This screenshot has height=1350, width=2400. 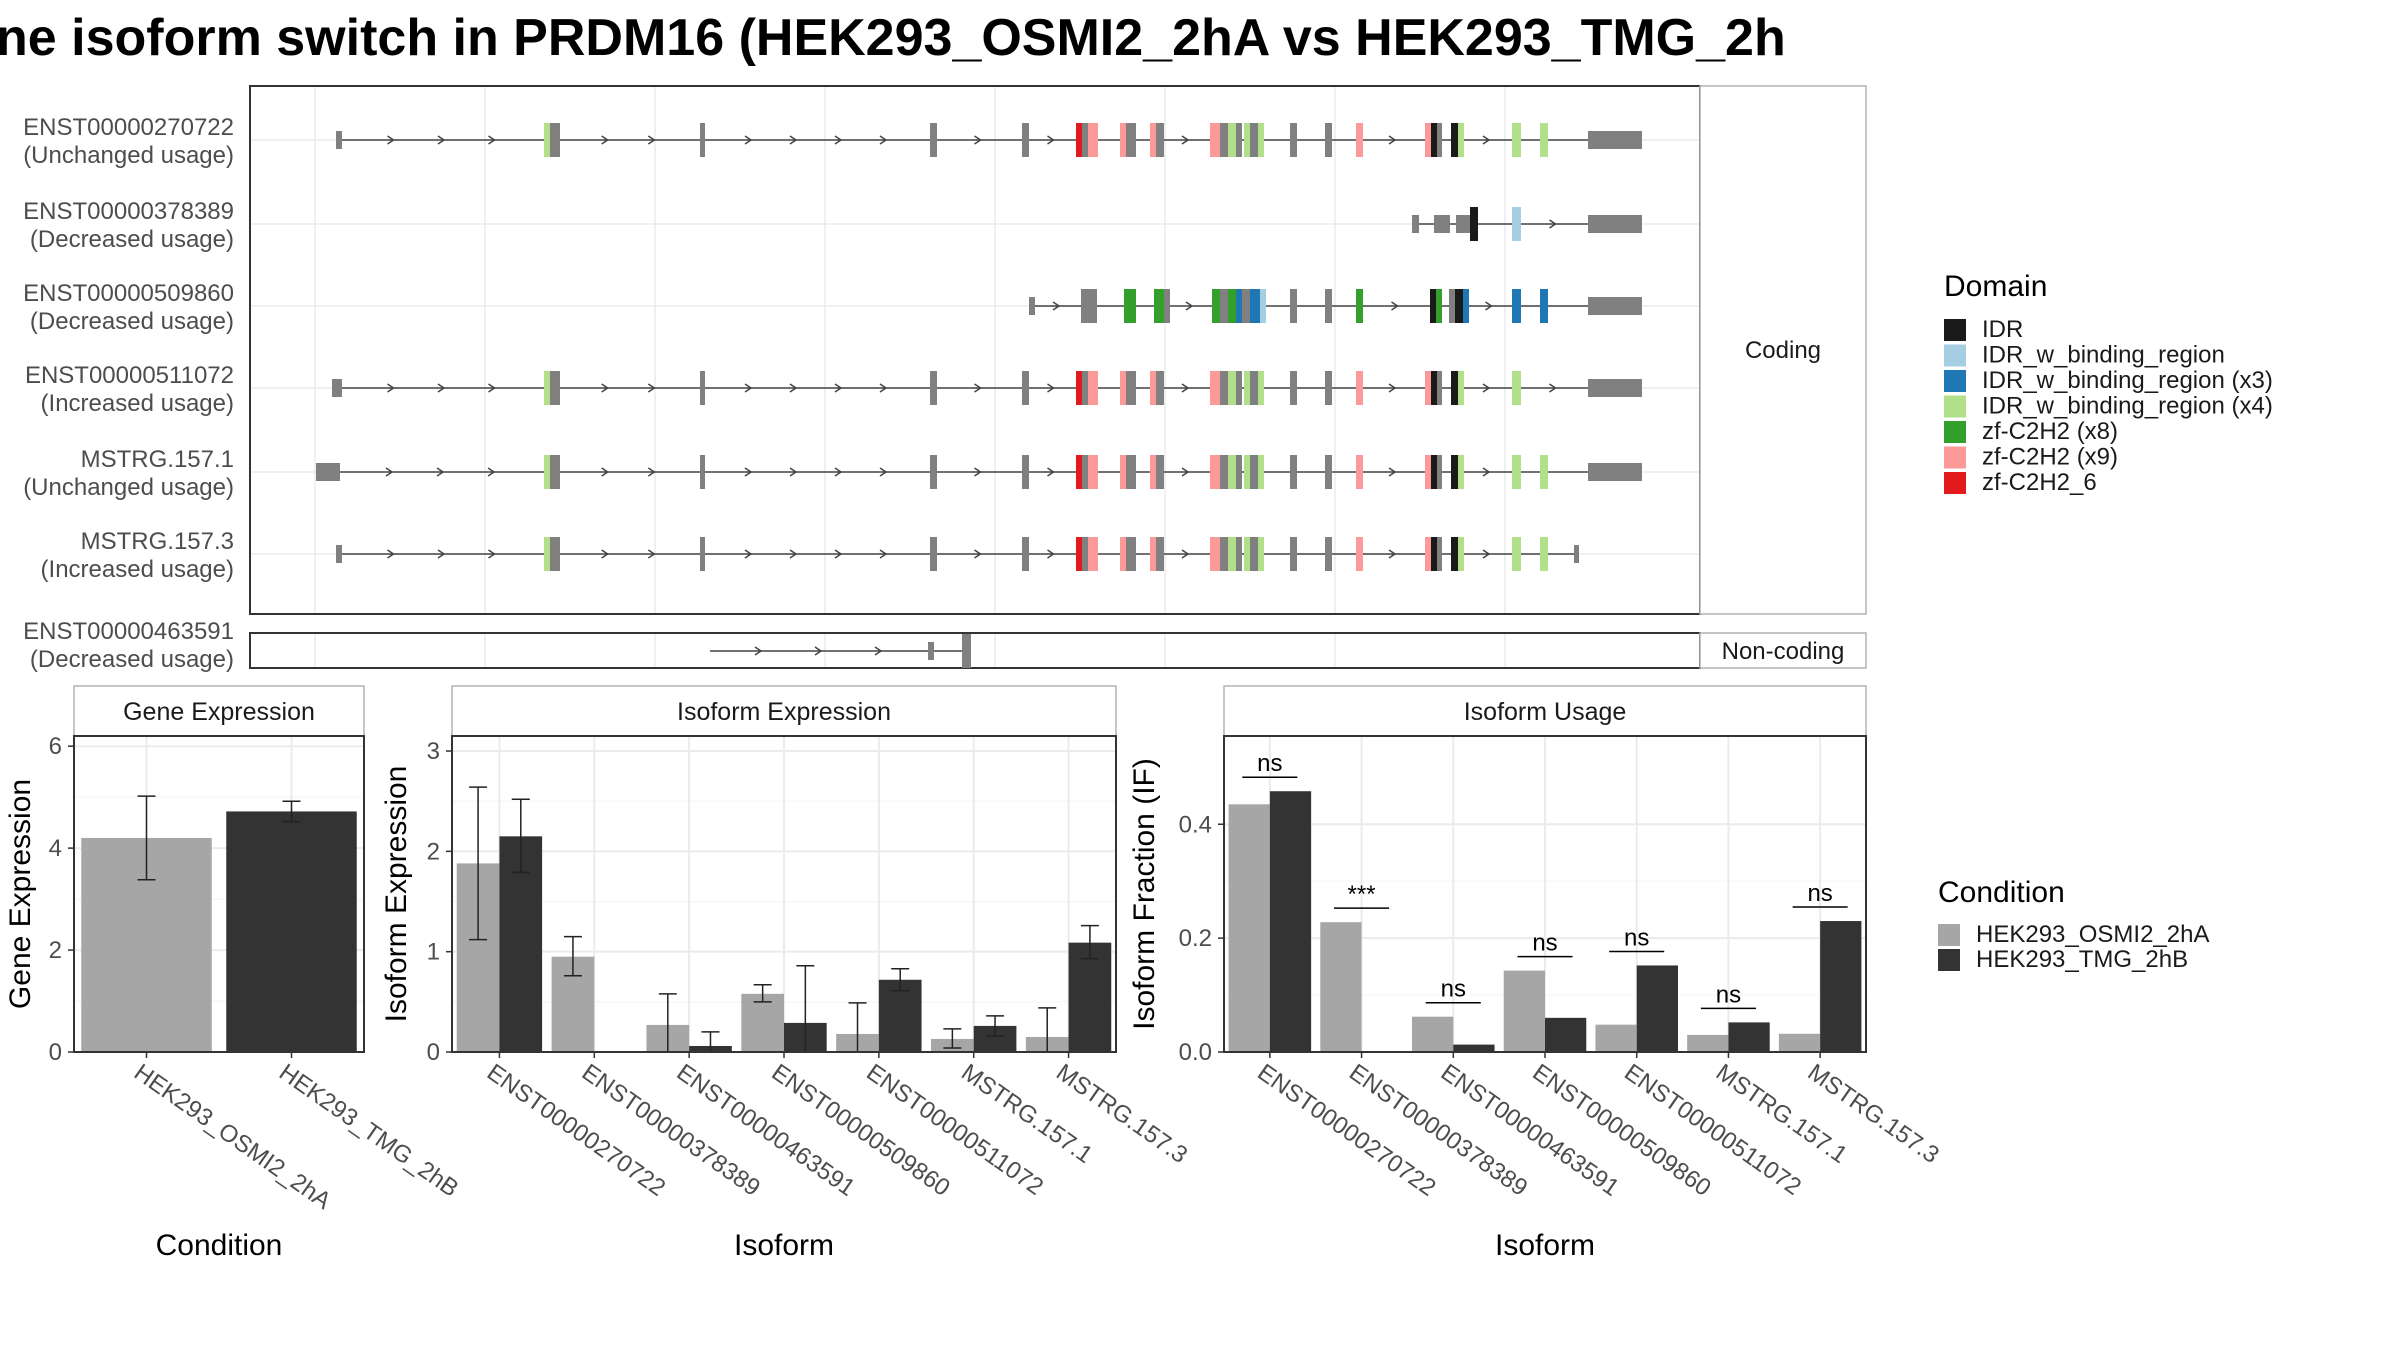 I want to click on facet-strip, so click(x=784, y=711).